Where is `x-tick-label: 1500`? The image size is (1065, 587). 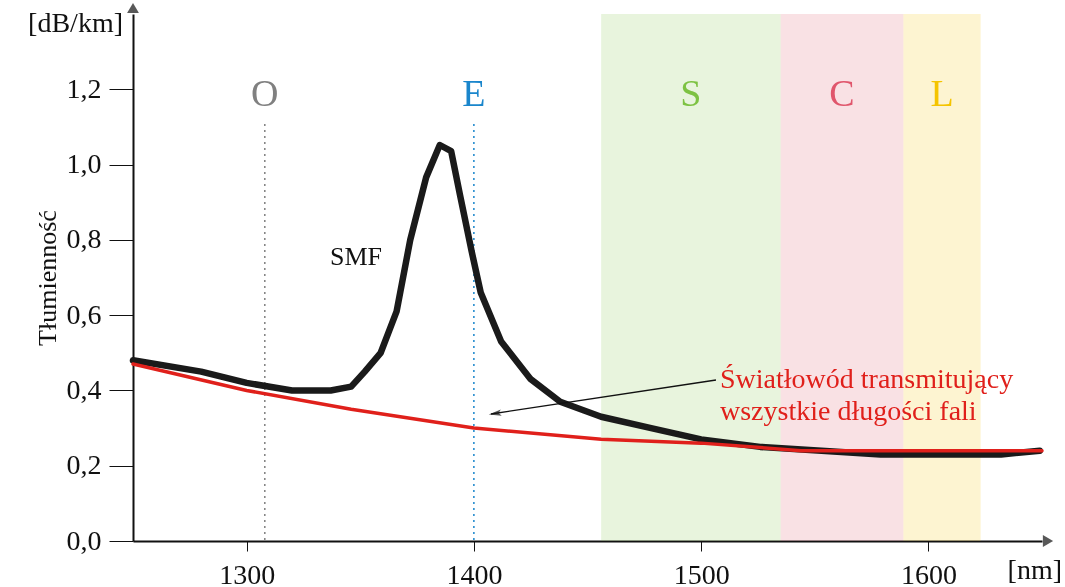 x-tick-label: 1500 is located at coordinates (701, 572).